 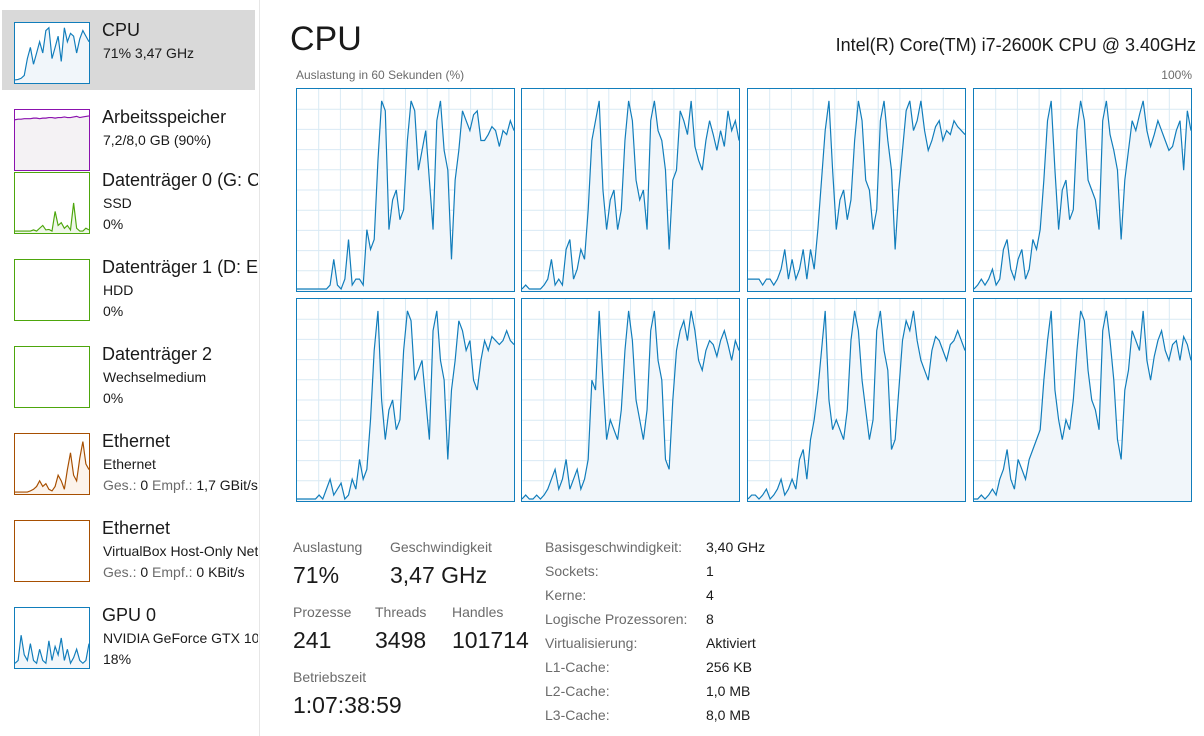 I want to click on sidebar-item-title: Arbeitsspeicher, so click(x=164, y=117).